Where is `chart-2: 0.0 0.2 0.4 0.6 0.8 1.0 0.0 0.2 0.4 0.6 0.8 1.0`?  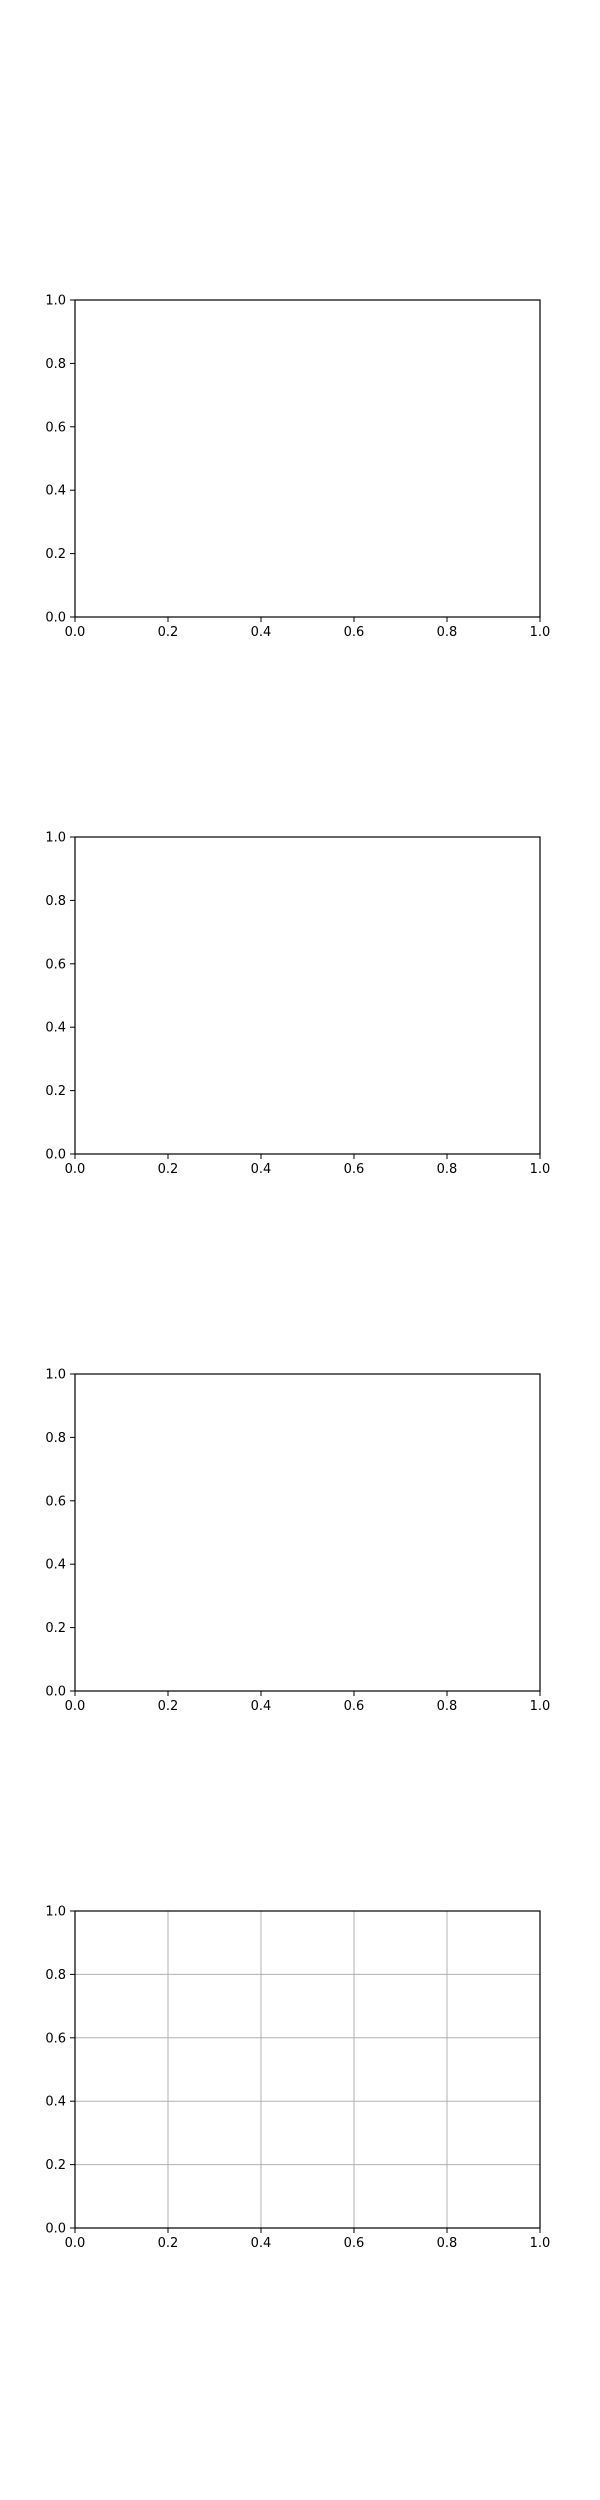 chart-2: 0.0 0.2 0.4 0.6 0.8 1.0 0.0 0.2 0.4 0.6 0.8 1.0 is located at coordinates (297, 1004).